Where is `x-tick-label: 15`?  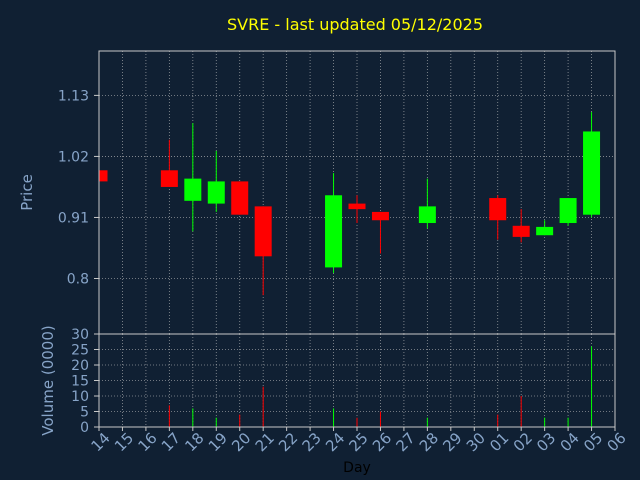
x-tick-label: 15 is located at coordinates (124, 442).